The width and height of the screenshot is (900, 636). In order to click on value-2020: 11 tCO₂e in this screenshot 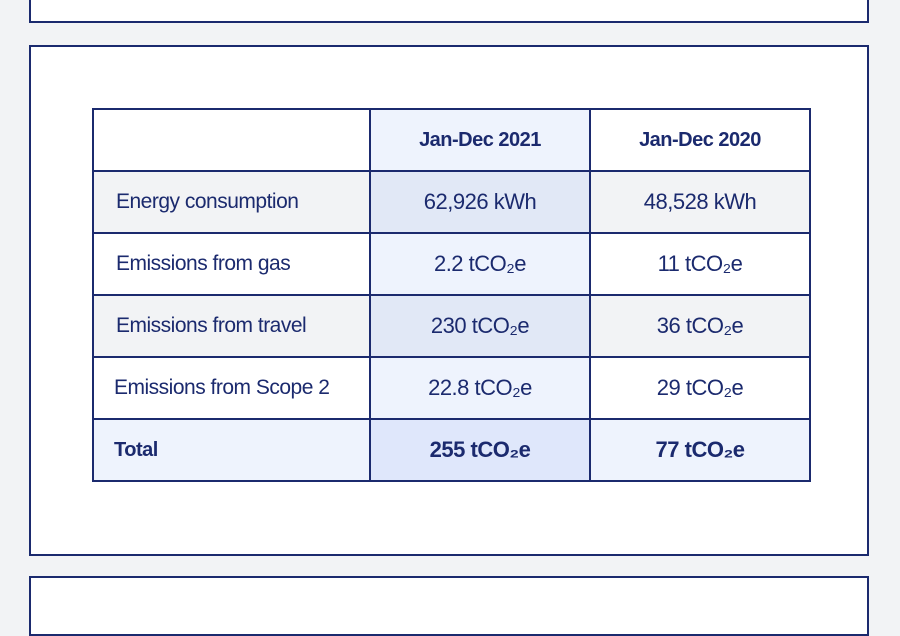, I will do `click(700, 264)`.